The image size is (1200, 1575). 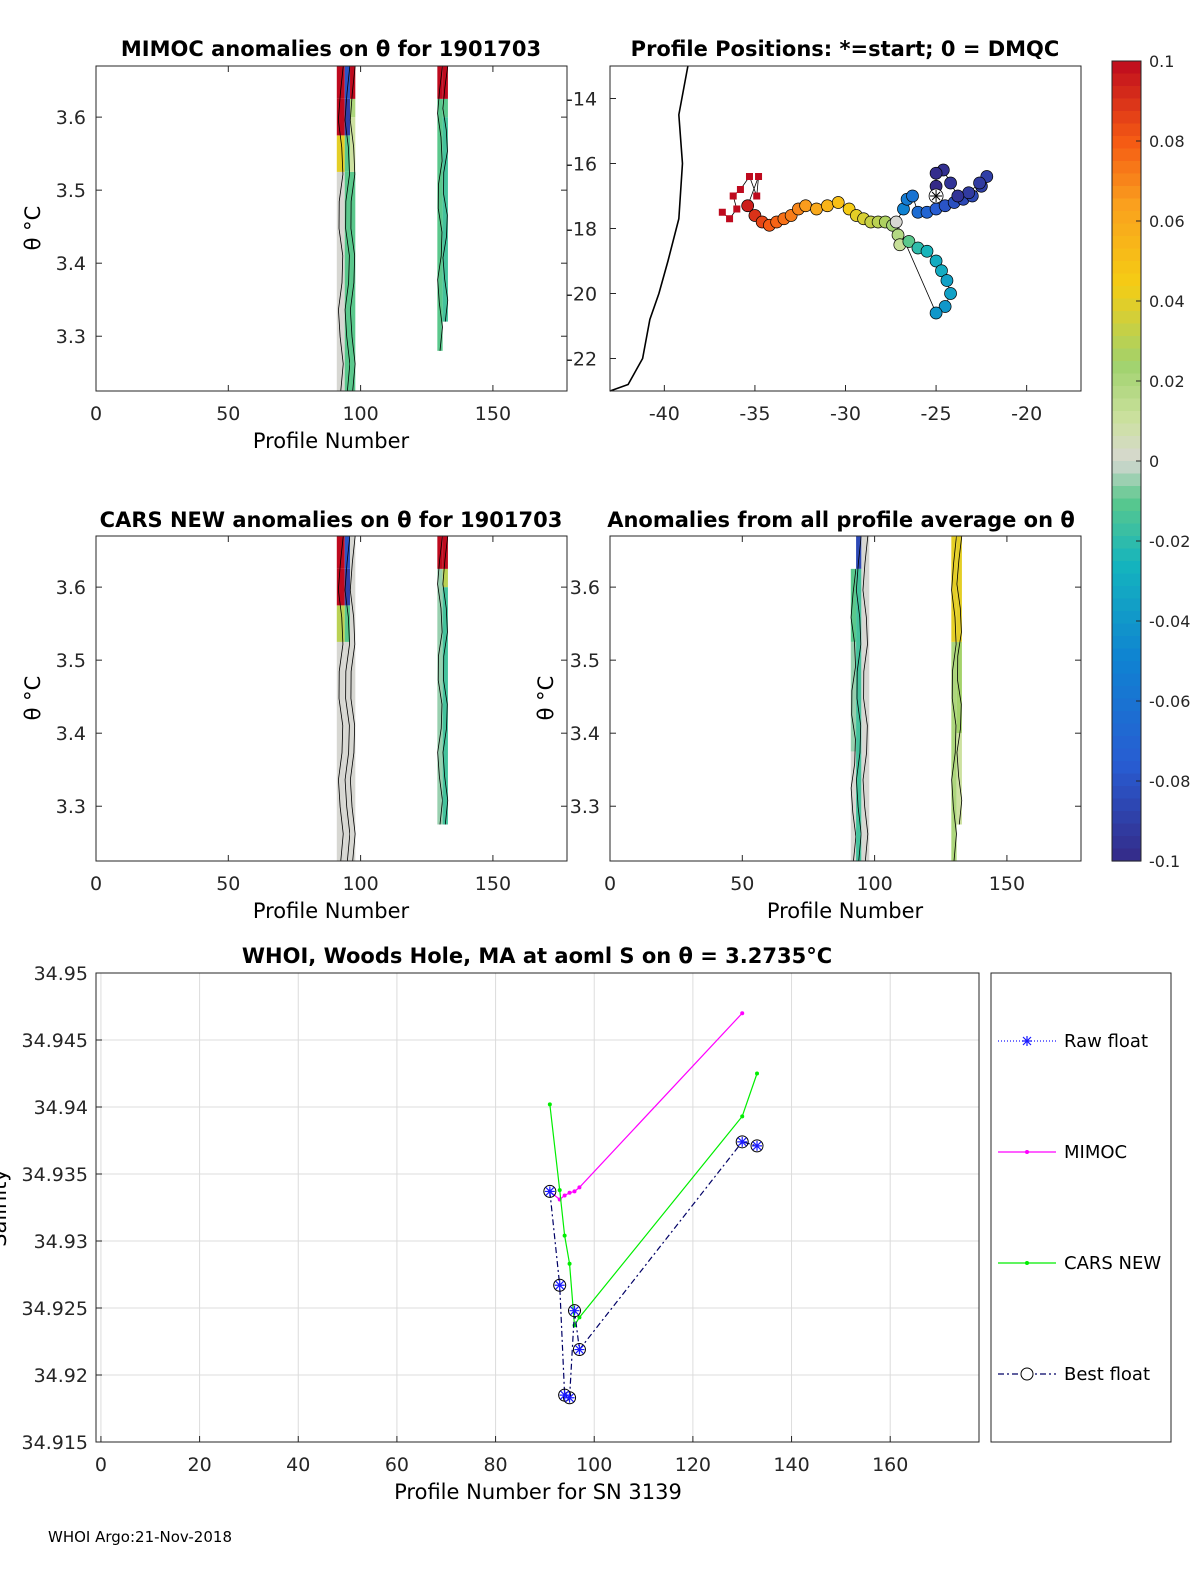 I want to click on y-tick-label: 34.93, so click(x=61, y=1242).